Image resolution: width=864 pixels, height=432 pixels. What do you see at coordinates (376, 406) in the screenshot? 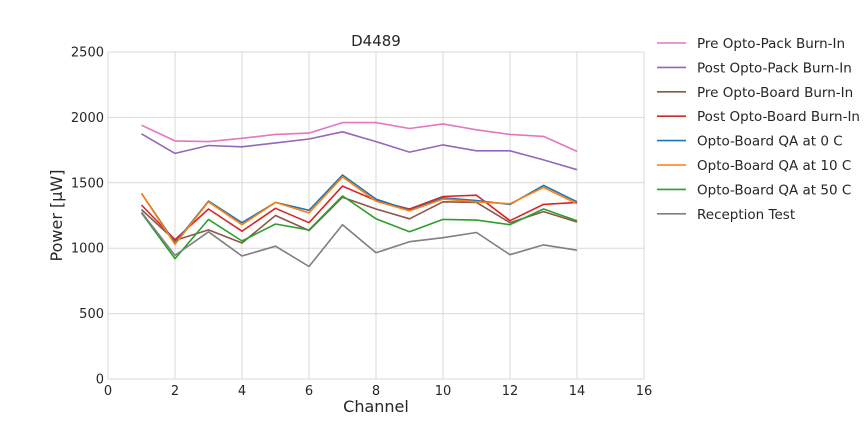
I see `x-axis-label: Channel` at bounding box center [376, 406].